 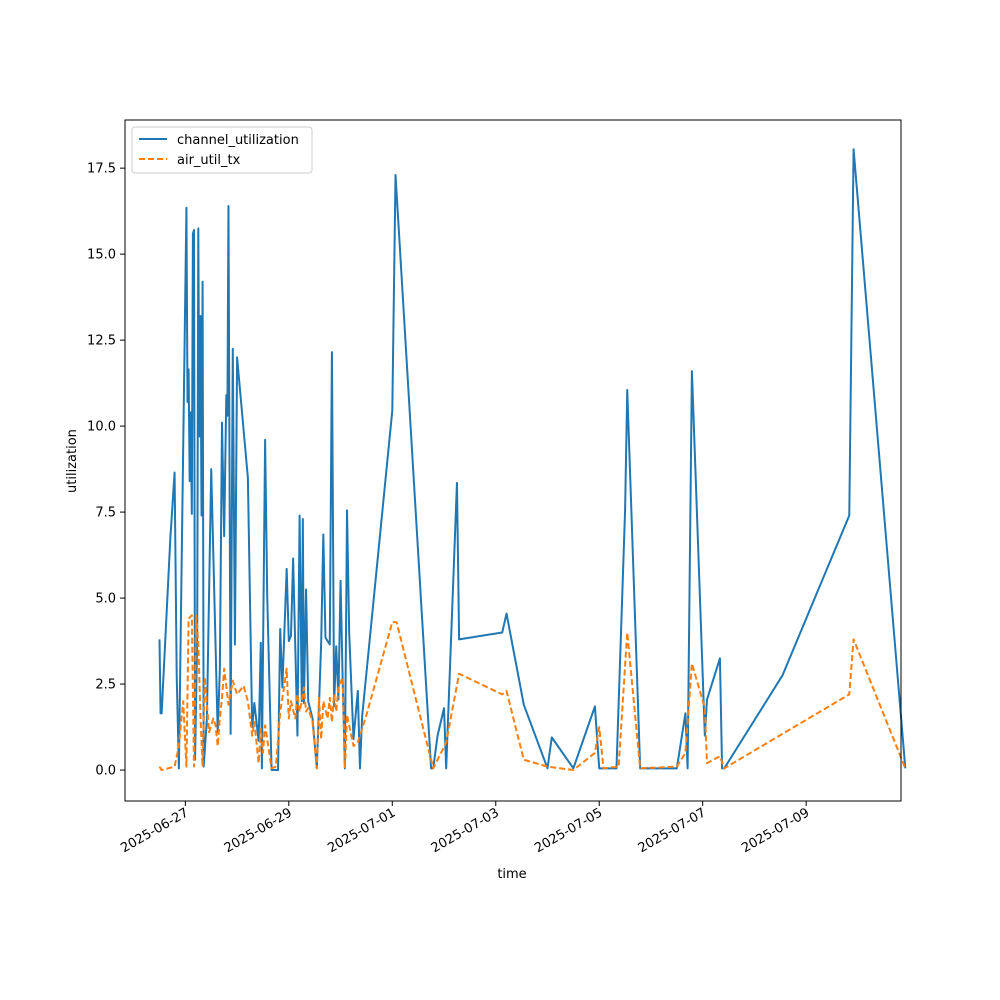 I want to click on x-tick-label: 2025-07-01, so click(x=361, y=830).